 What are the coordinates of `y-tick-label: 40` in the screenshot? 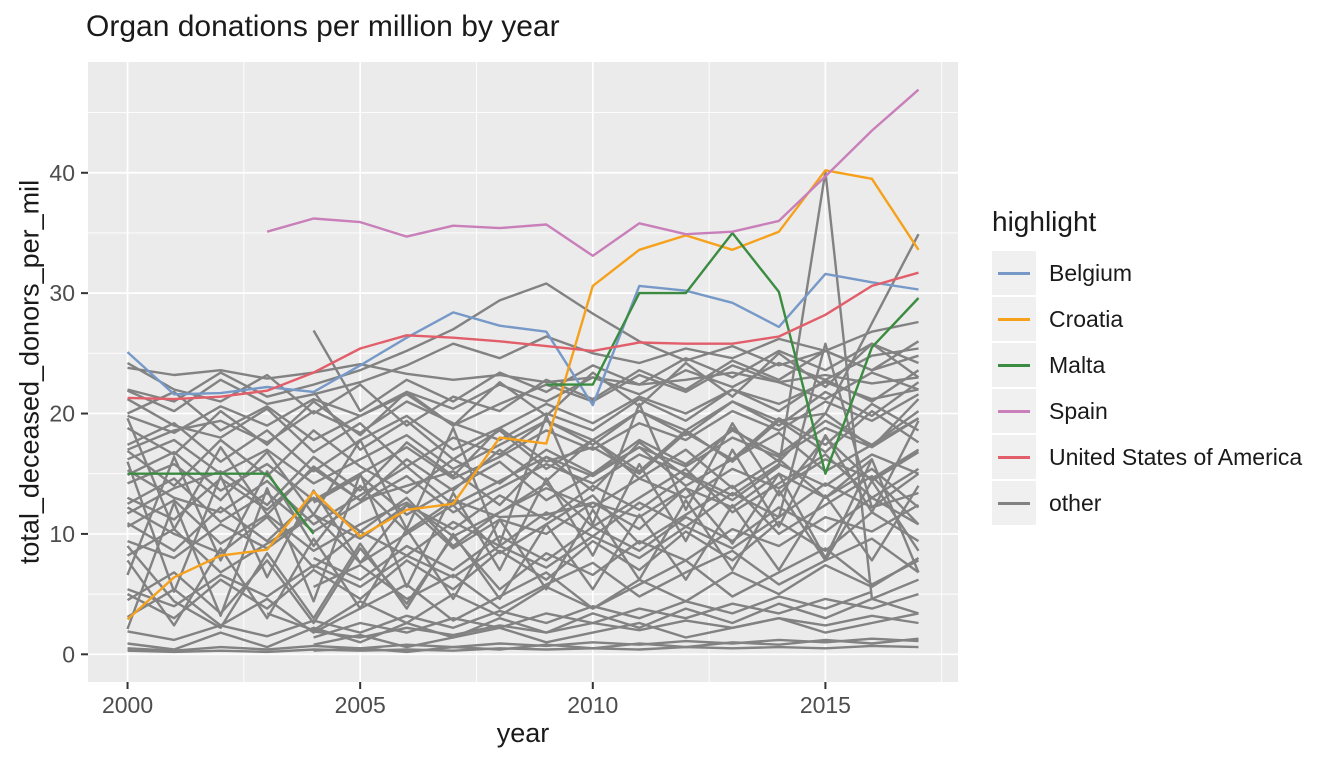 It's located at (62, 173).